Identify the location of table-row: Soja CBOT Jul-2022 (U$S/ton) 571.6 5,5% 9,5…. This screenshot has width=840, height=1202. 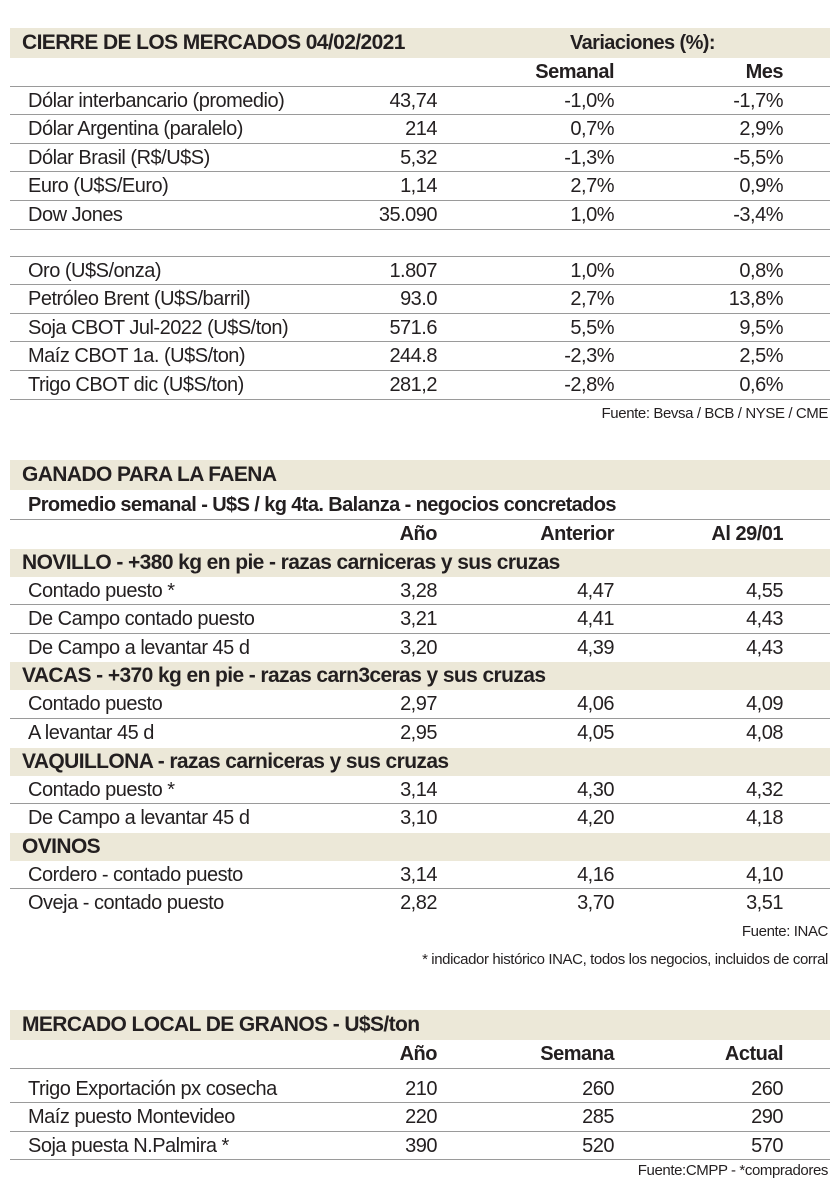
(420, 328).